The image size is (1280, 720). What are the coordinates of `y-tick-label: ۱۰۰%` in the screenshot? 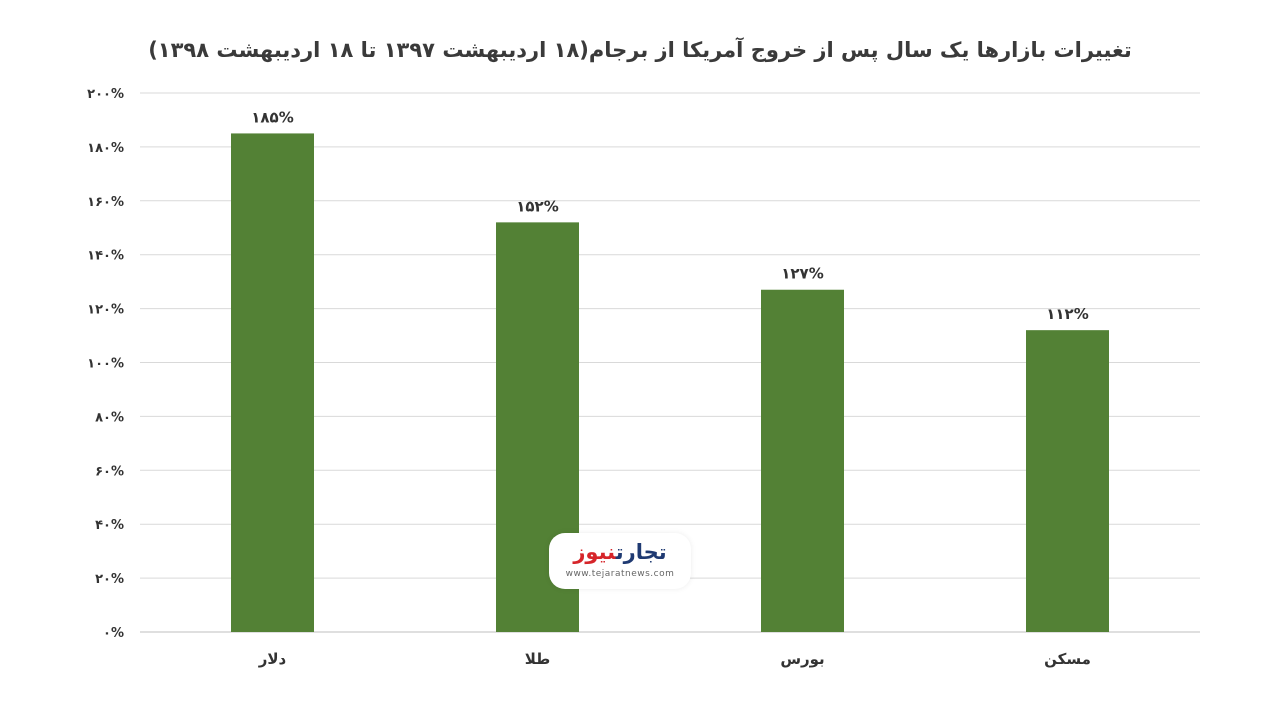 It's located at (105, 364).